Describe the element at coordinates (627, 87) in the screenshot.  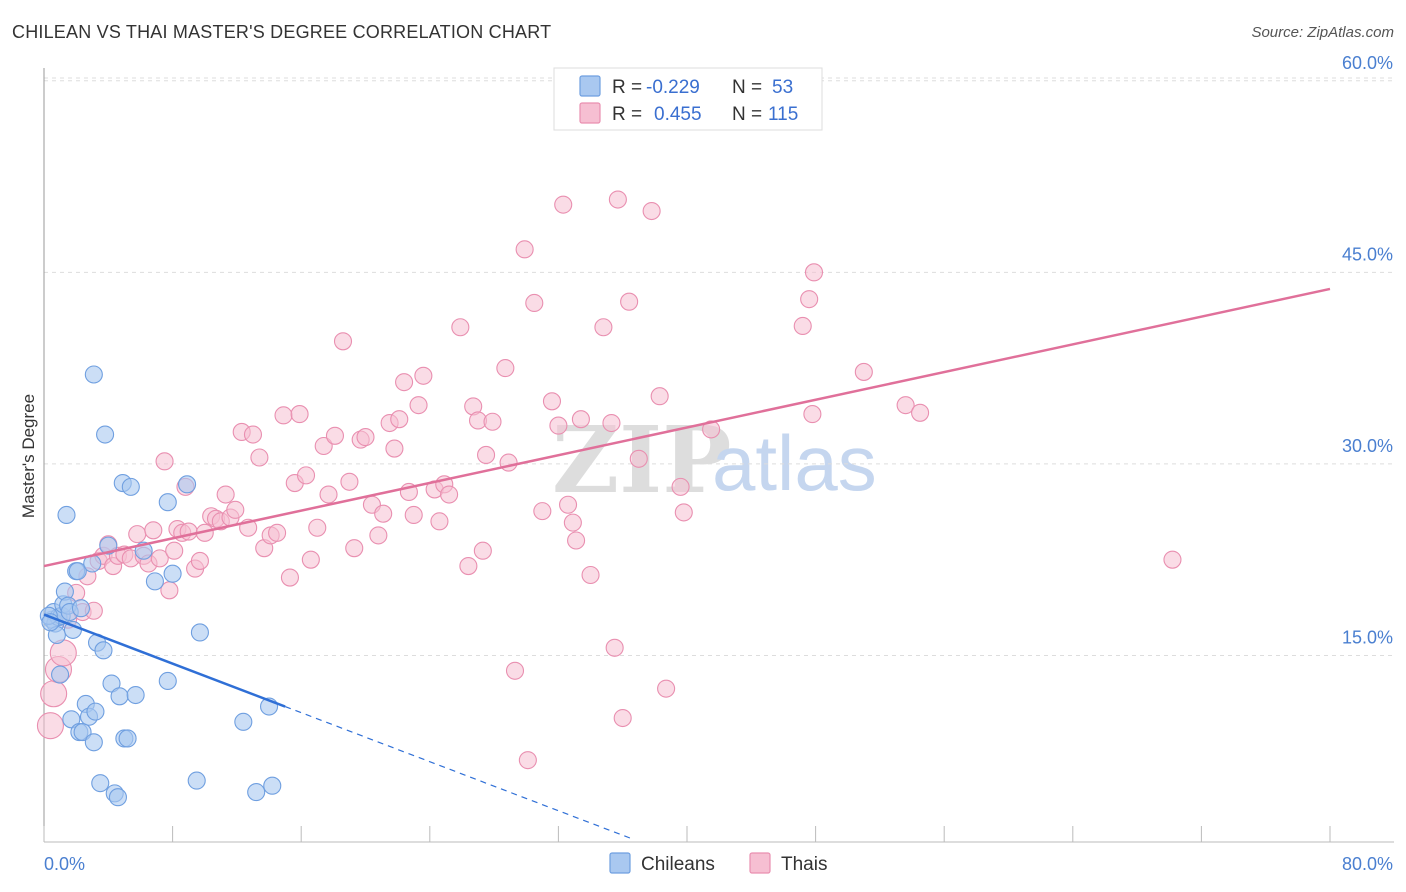
I see `chileans-r-label: R =` at that location.